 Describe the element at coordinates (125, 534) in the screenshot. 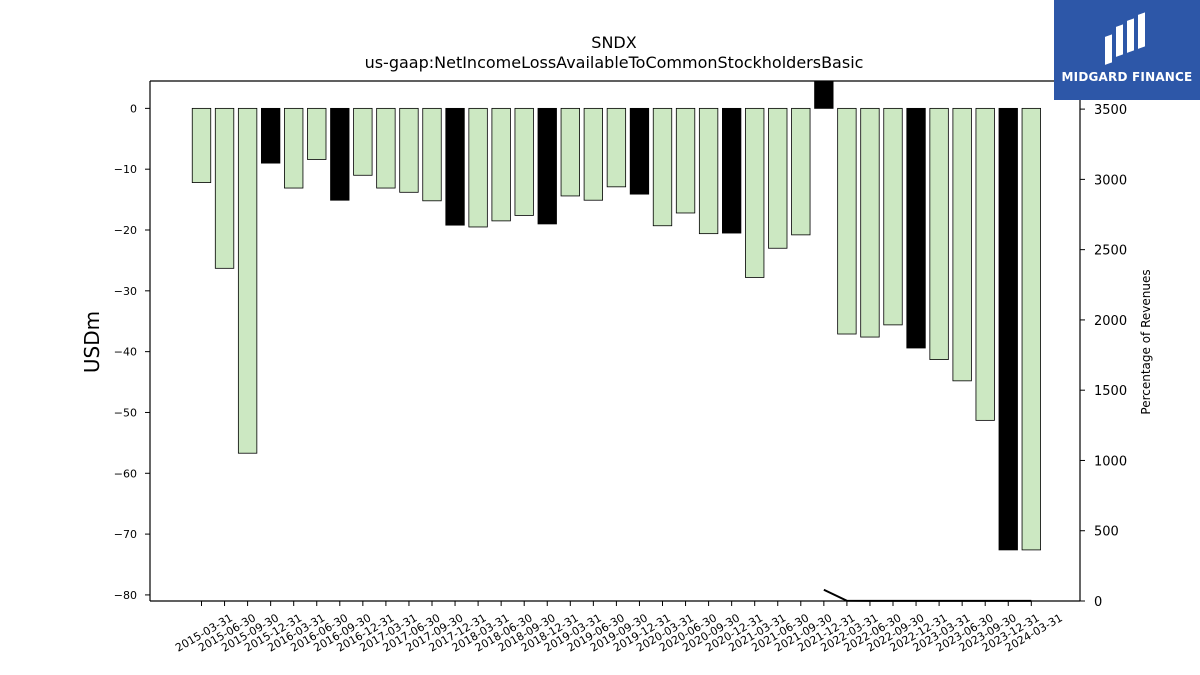

I see `y-tick-label: −70` at that location.